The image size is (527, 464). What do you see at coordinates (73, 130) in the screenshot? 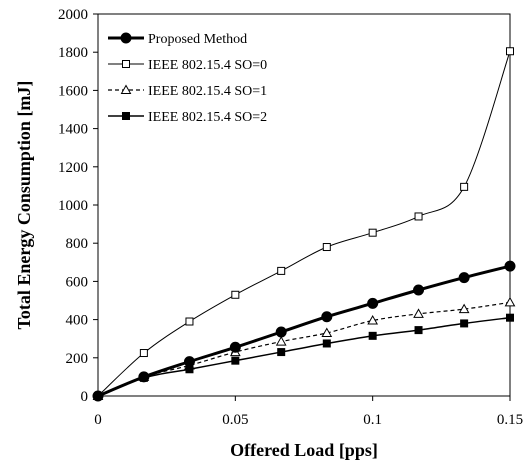
I see `y-tick-label: 1400` at bounding box center [73, 130].